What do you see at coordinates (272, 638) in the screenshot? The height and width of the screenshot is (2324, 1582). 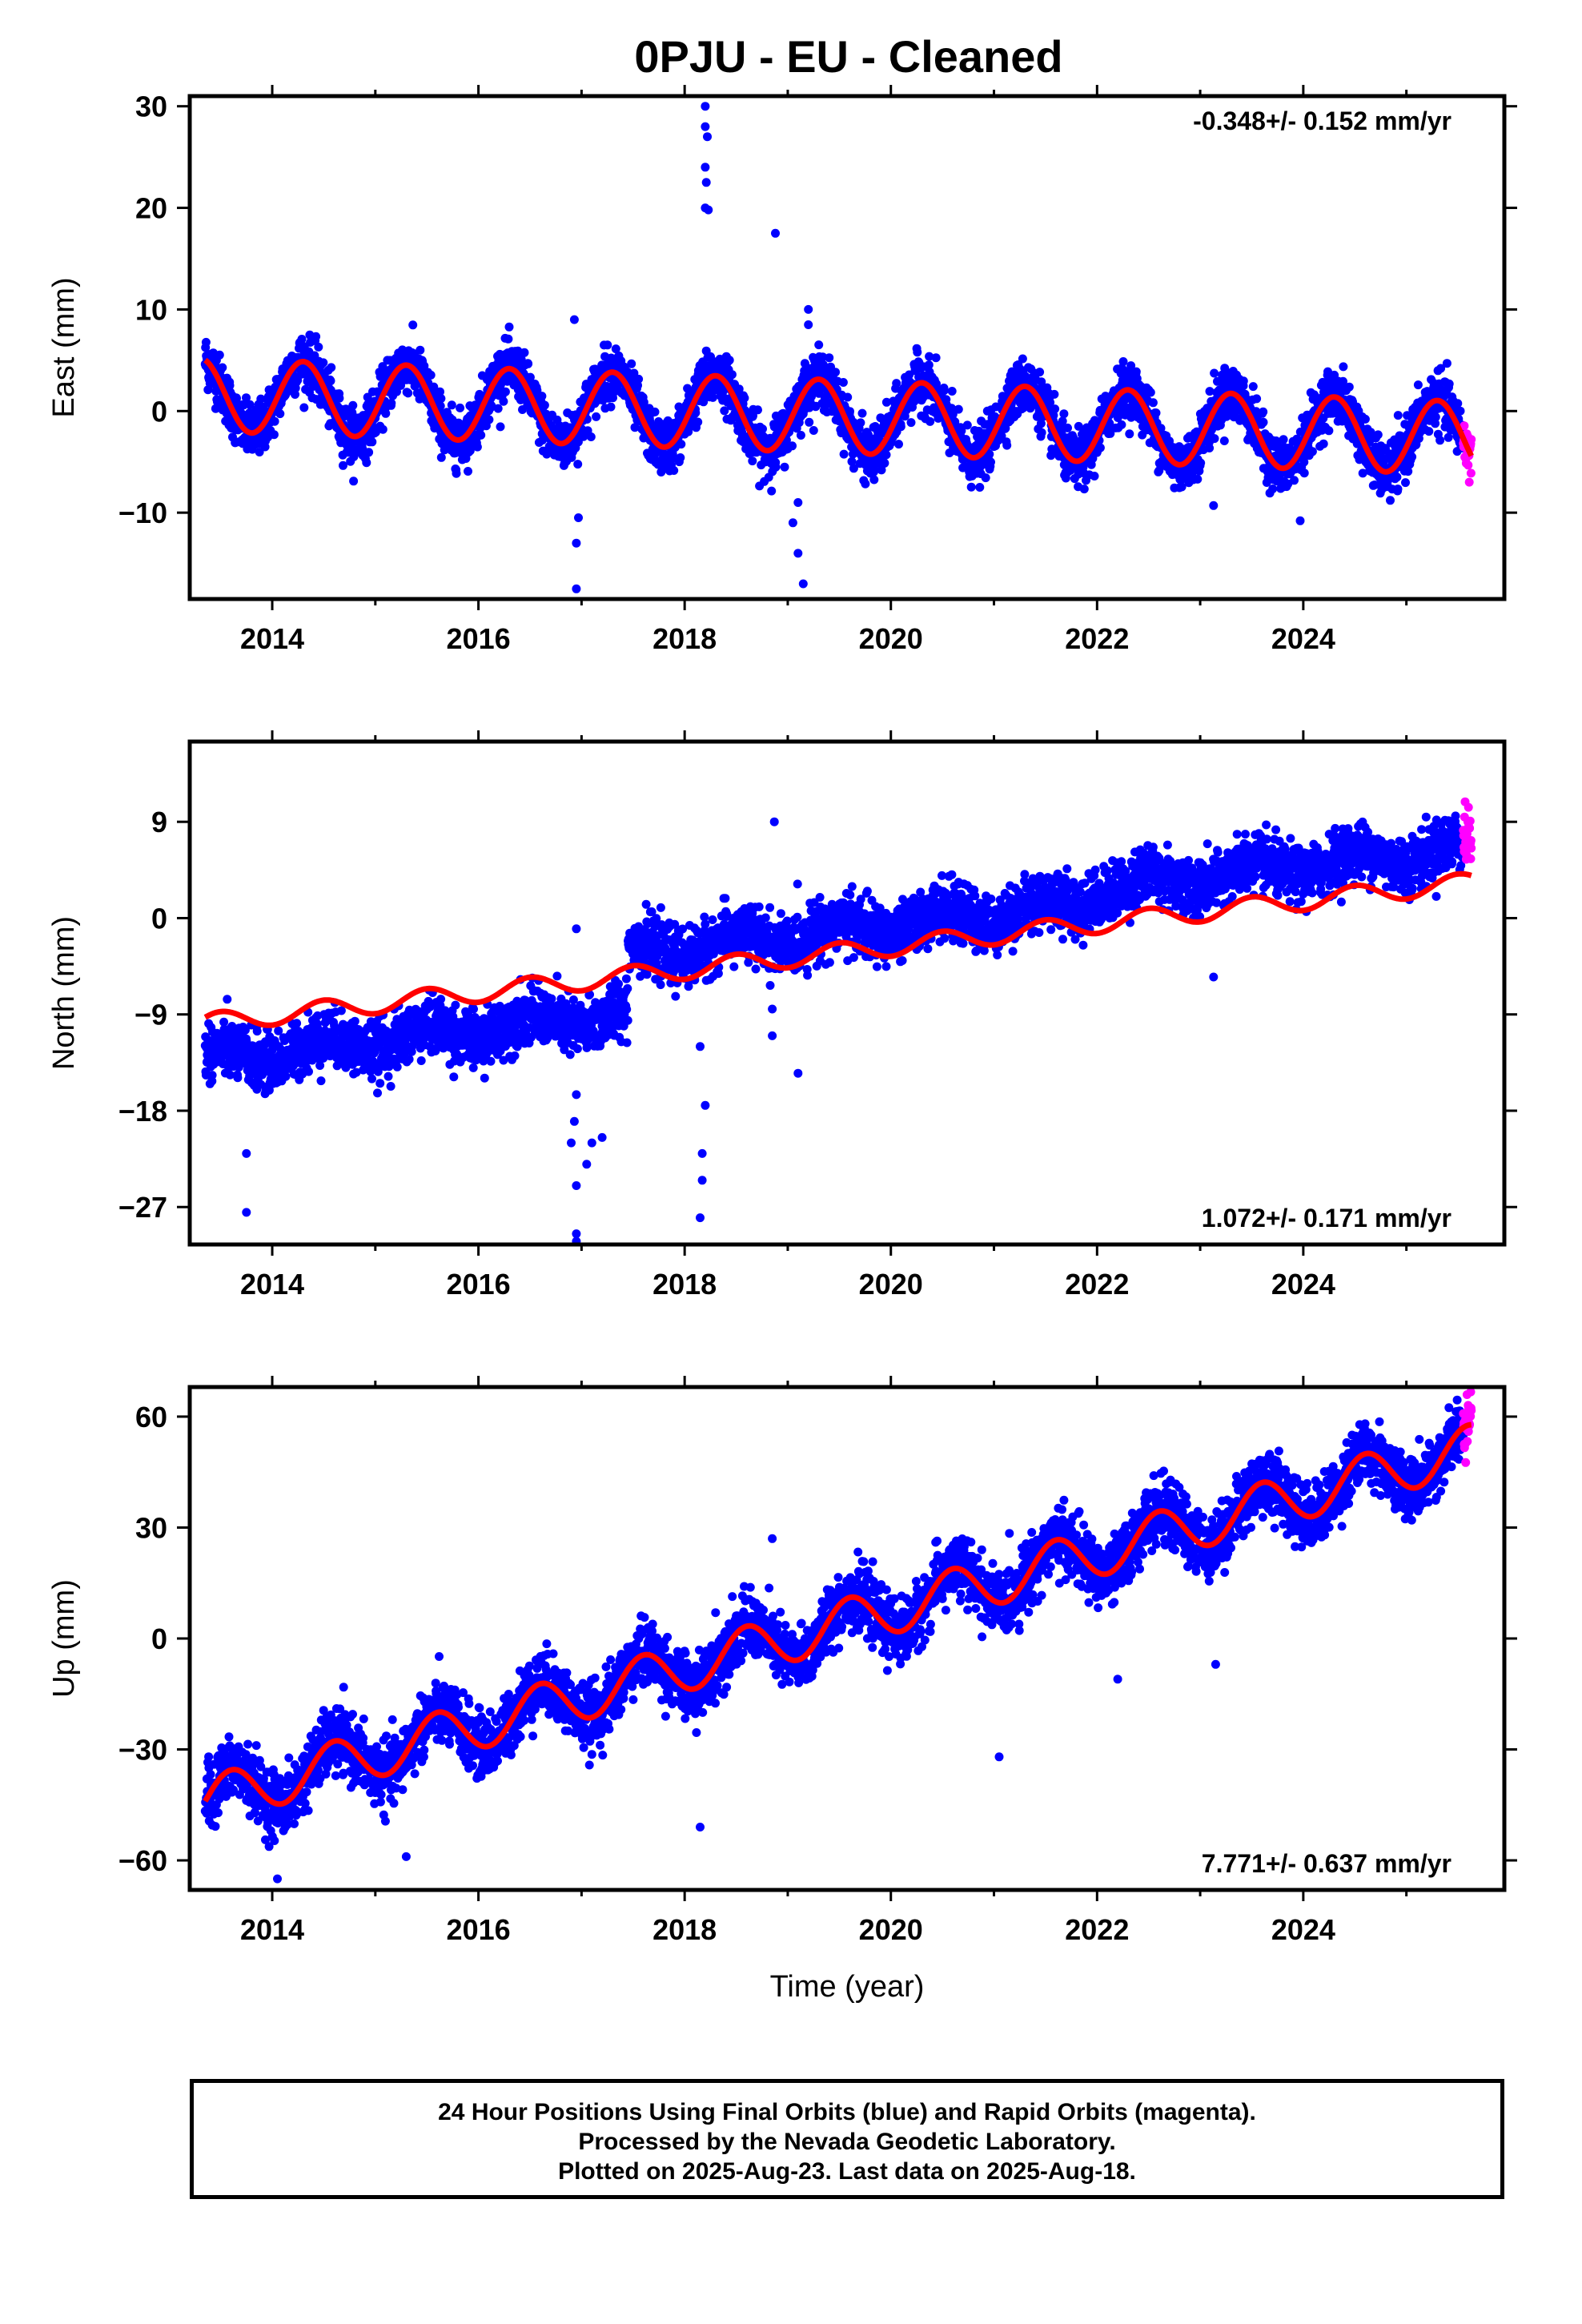 I see `x-tick-label: 2014` at bounding box center [272, 638].